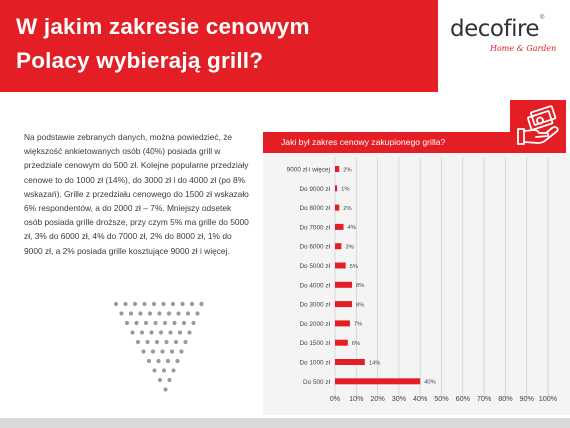 The width and height of the screenshot is (570, 428). What do you see at coordinates (377, 398) in the screenshot?
I see `x-tick-label: 20%` at bounding box center [377, 398].